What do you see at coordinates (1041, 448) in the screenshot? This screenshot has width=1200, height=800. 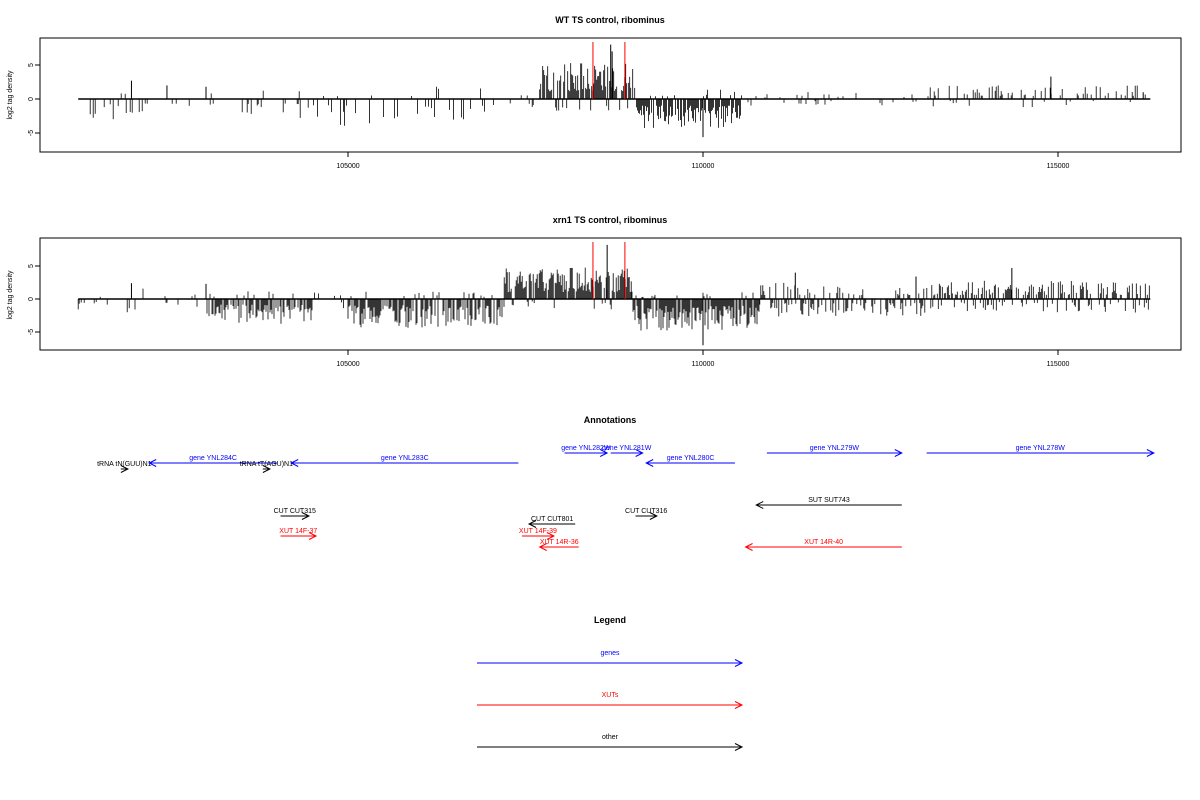 I see `annotation-label: gene YNL278W` at bounding box center [1041, 448].